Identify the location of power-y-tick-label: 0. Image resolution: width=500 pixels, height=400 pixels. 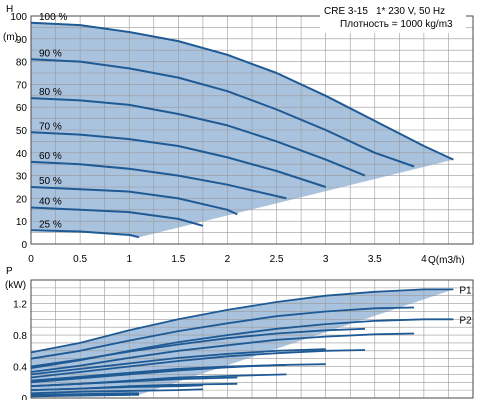
(24, 397).